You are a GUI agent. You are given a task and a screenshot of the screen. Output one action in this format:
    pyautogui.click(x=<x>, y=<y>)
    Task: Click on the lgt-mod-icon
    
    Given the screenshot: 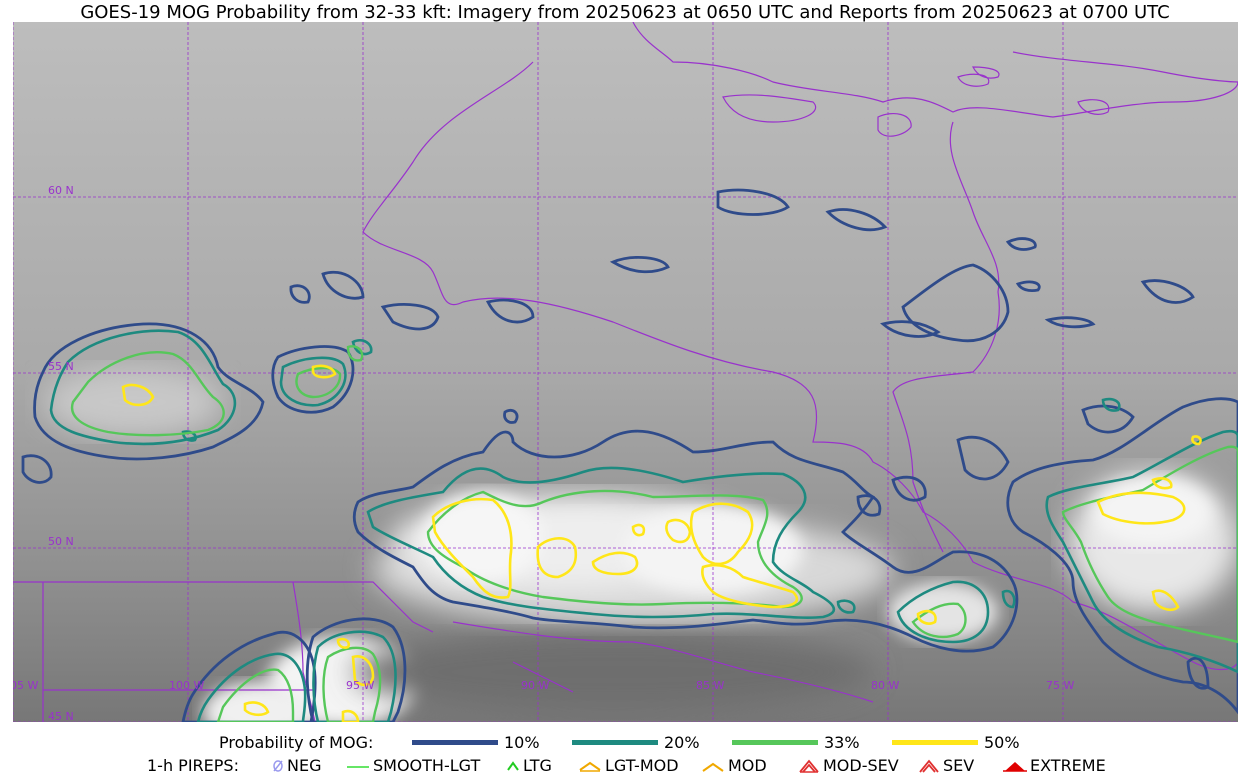 What is the action you would take?
    pyautogui.click(x=590, y=766)
    